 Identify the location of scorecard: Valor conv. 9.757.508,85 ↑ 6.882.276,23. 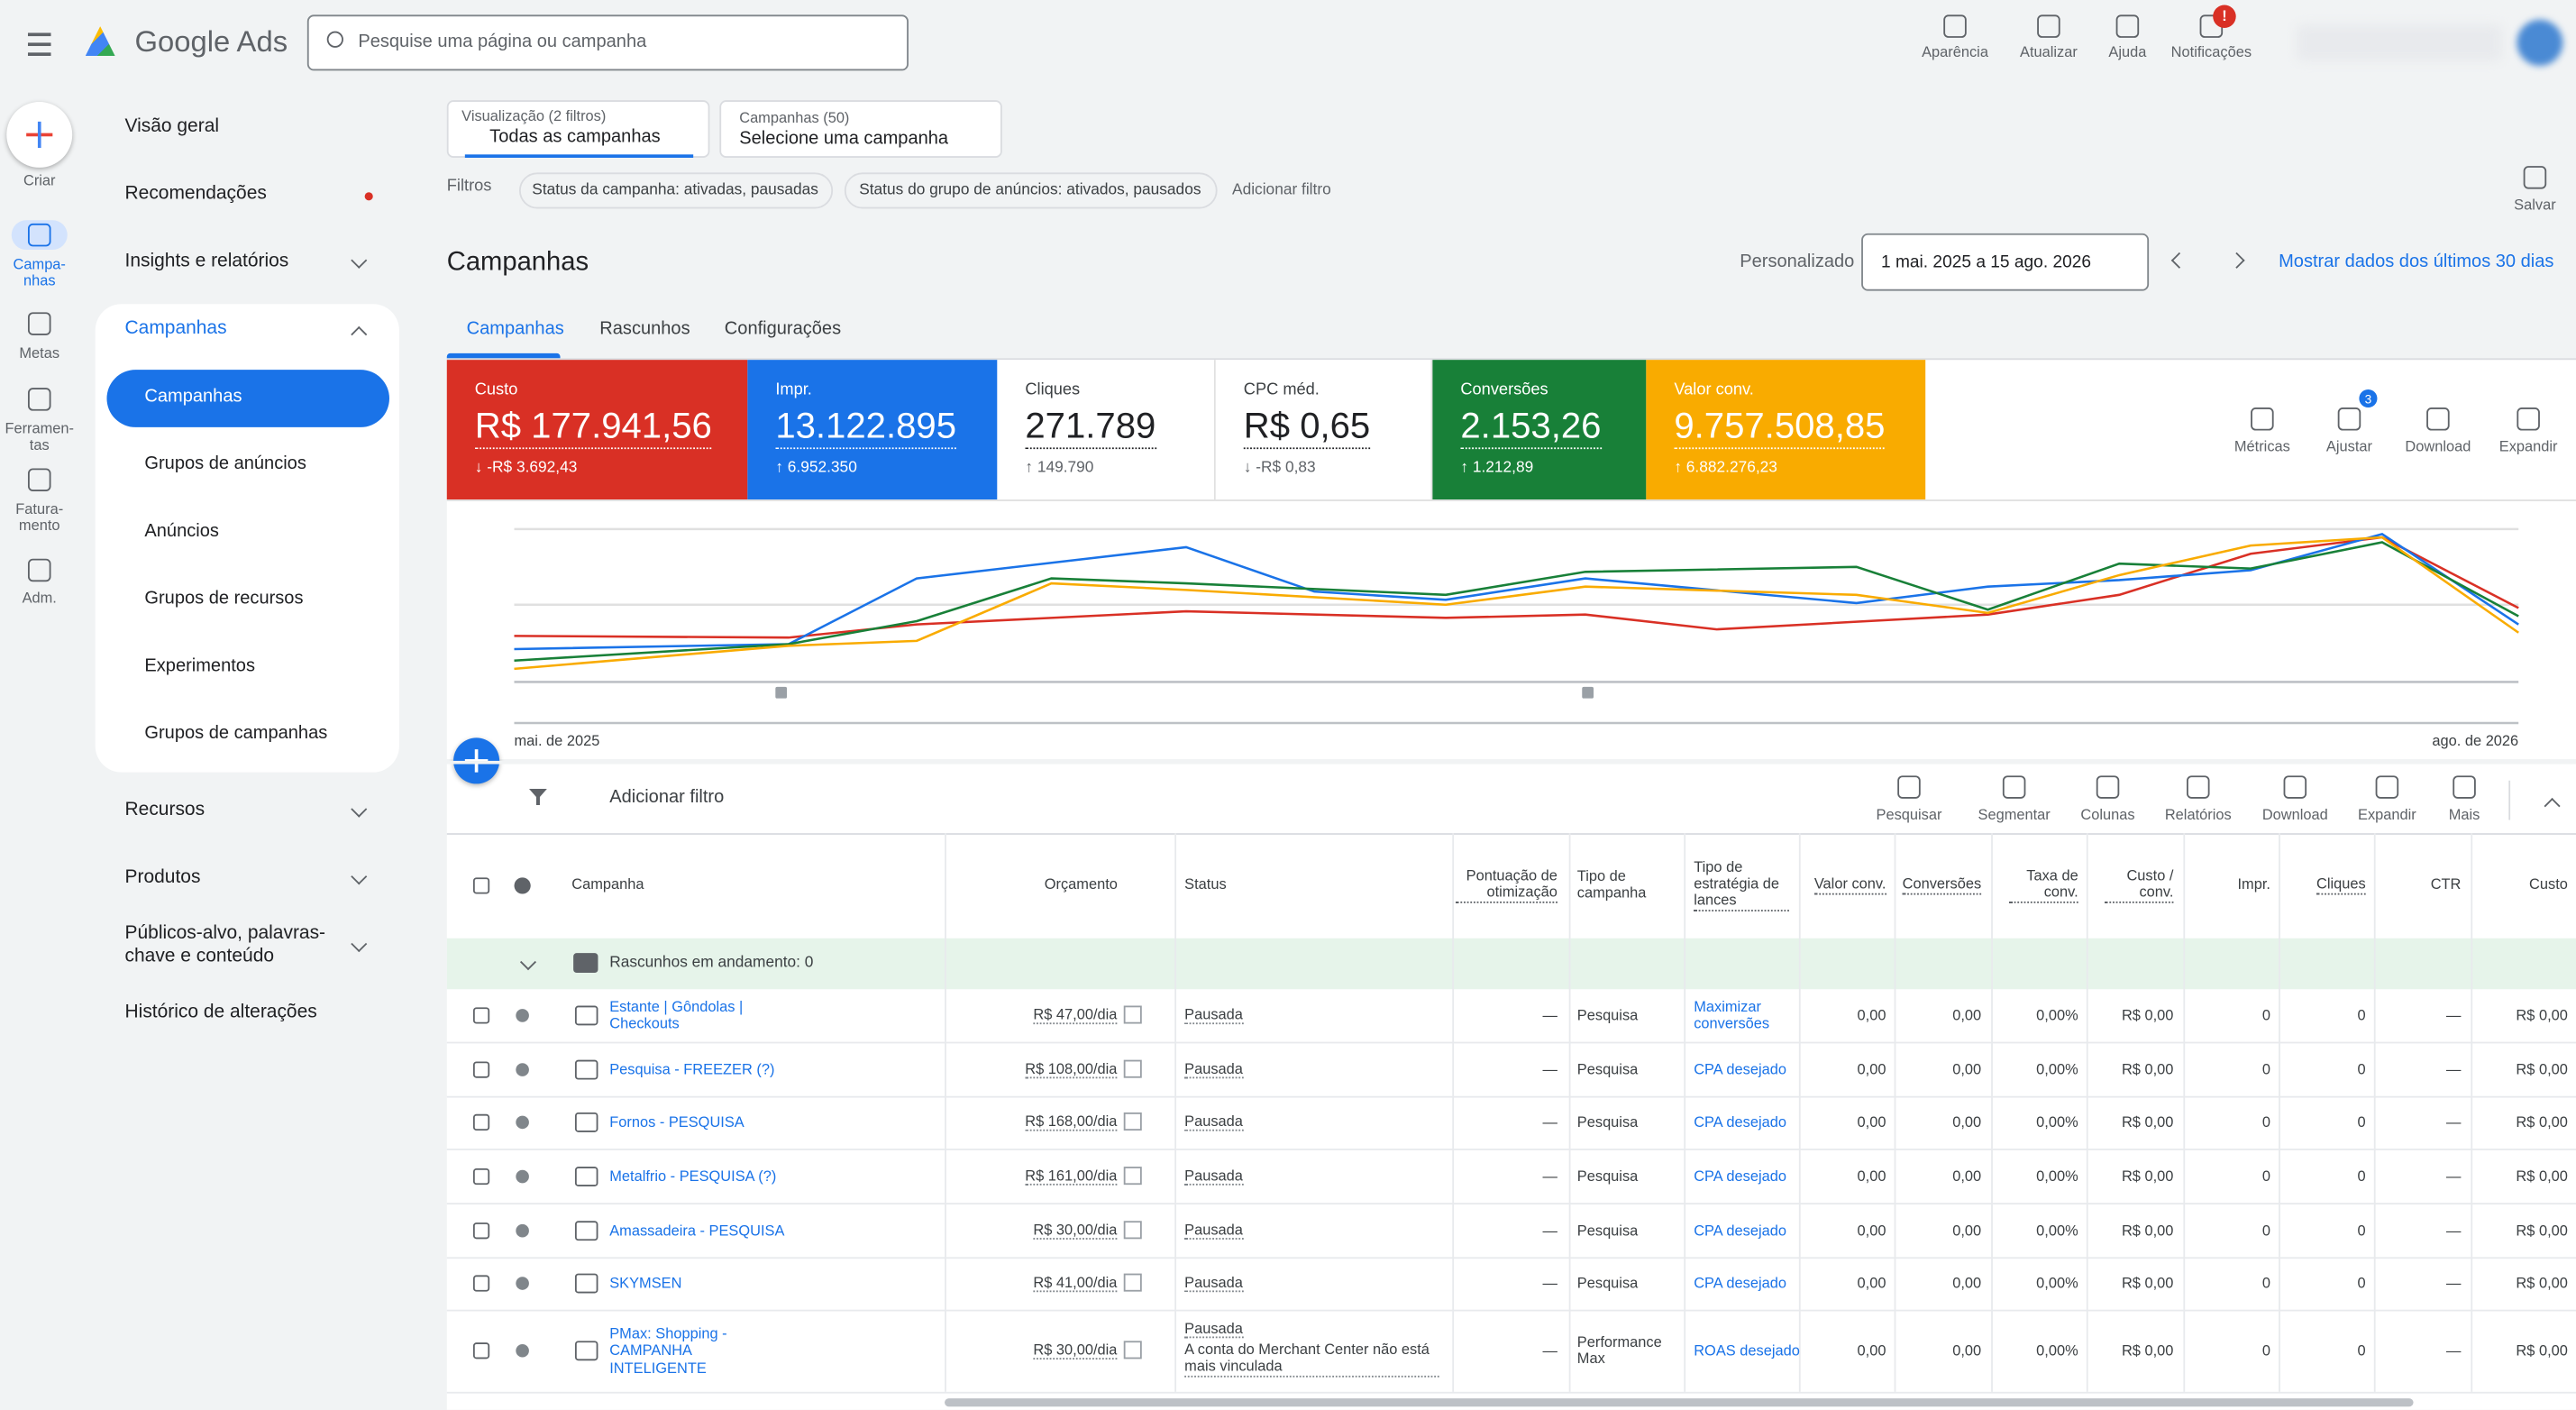
(1786, 430).